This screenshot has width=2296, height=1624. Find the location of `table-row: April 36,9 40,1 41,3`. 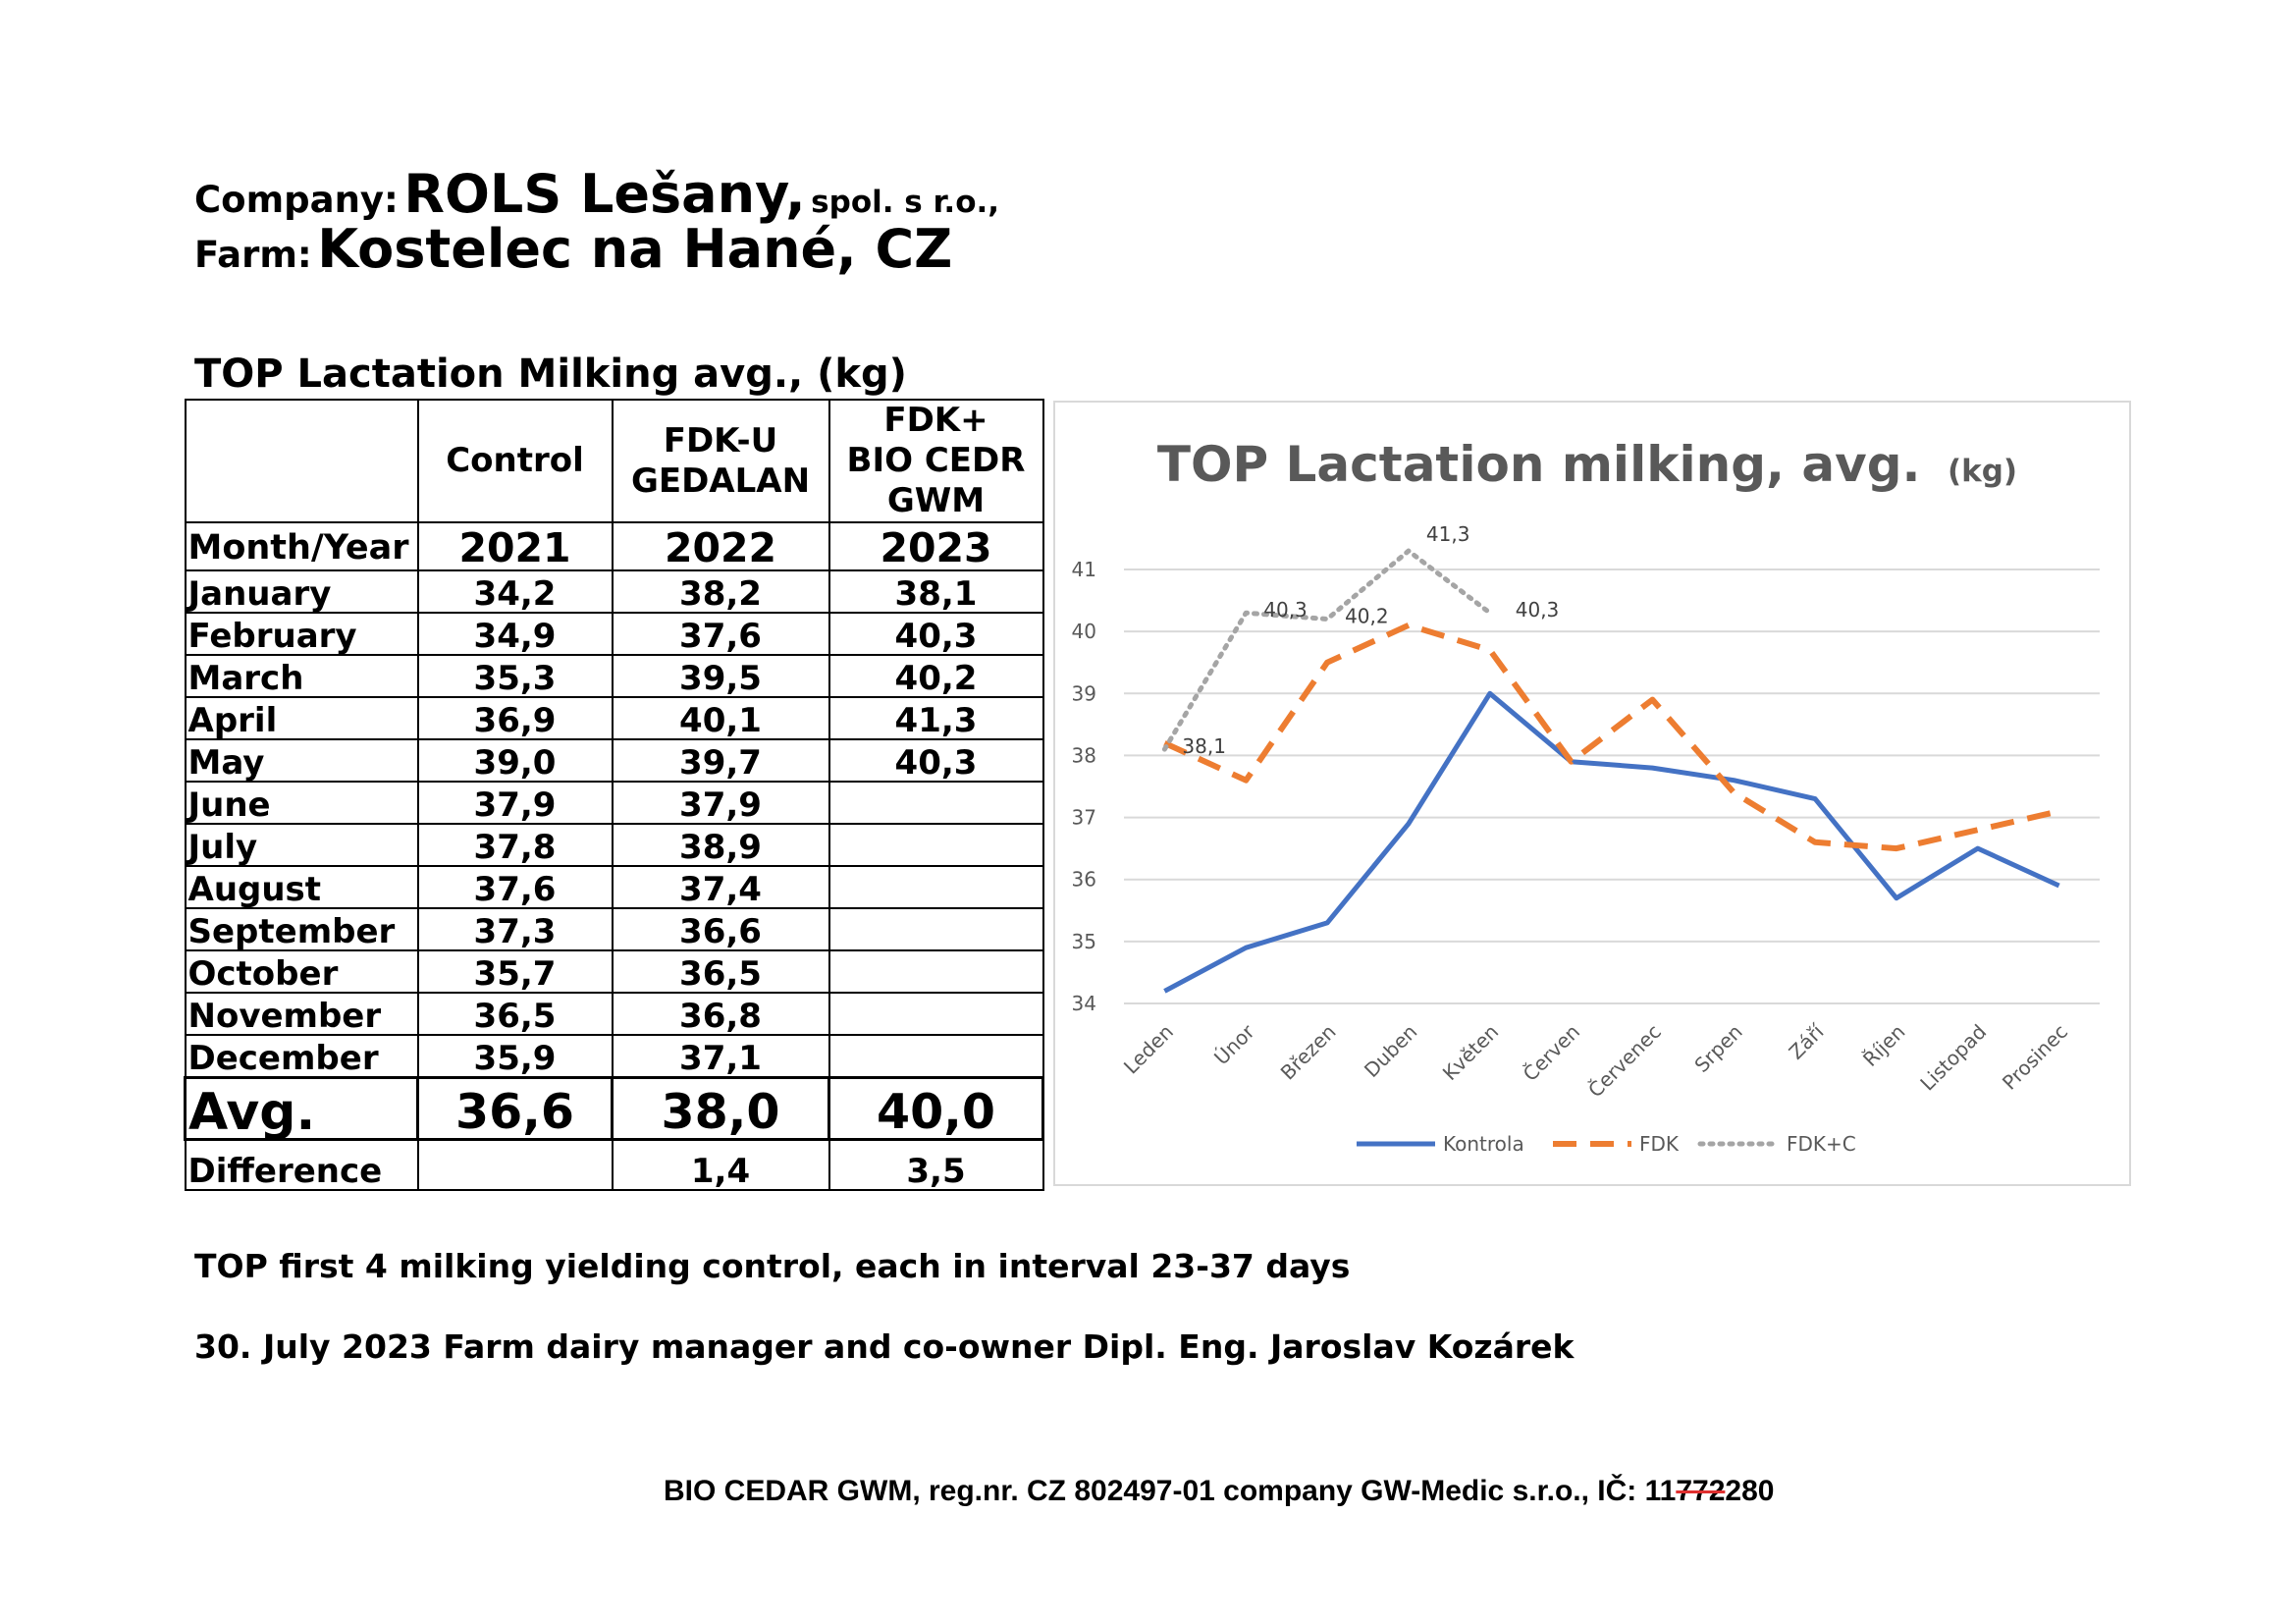

table-row: April 36,9 40,1 41,3 is located at coordinates (614, 718).